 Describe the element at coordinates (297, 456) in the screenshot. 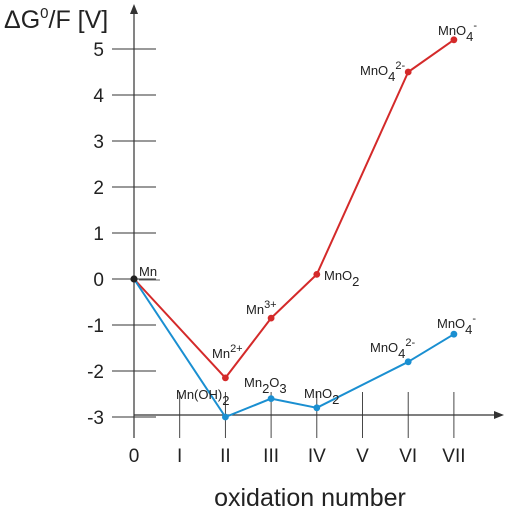

I see `x-tick-labels: 0 I II III IV V VI VII` at that location.